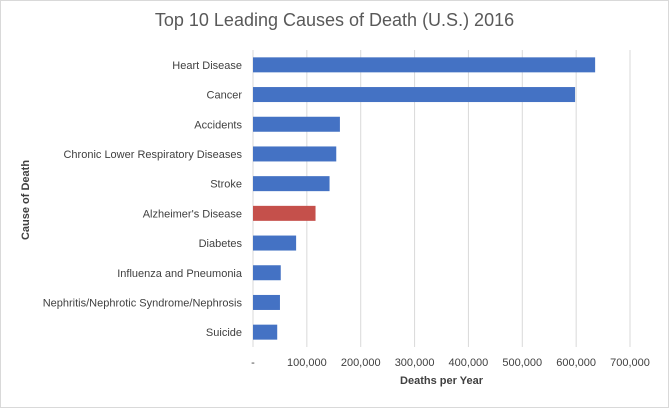 The image size is (669, 408). I want to click on category-label: Diabetes, so click(221, 244).